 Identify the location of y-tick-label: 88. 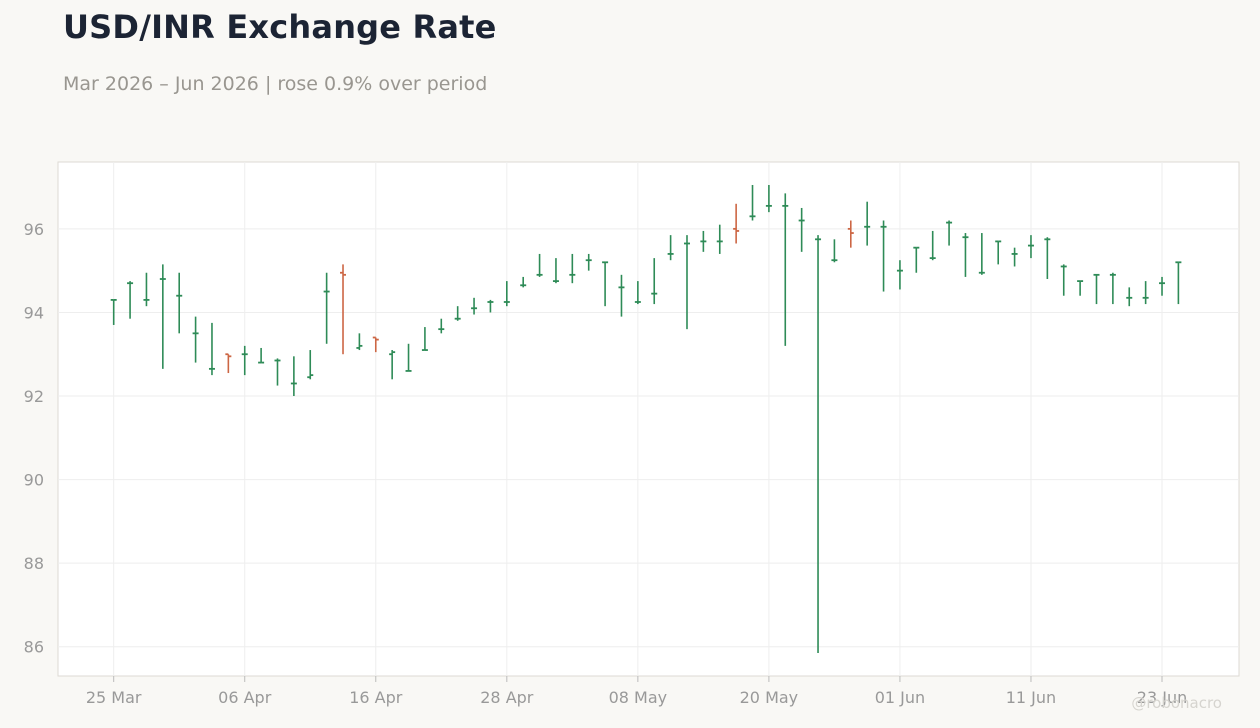
(34, 563).